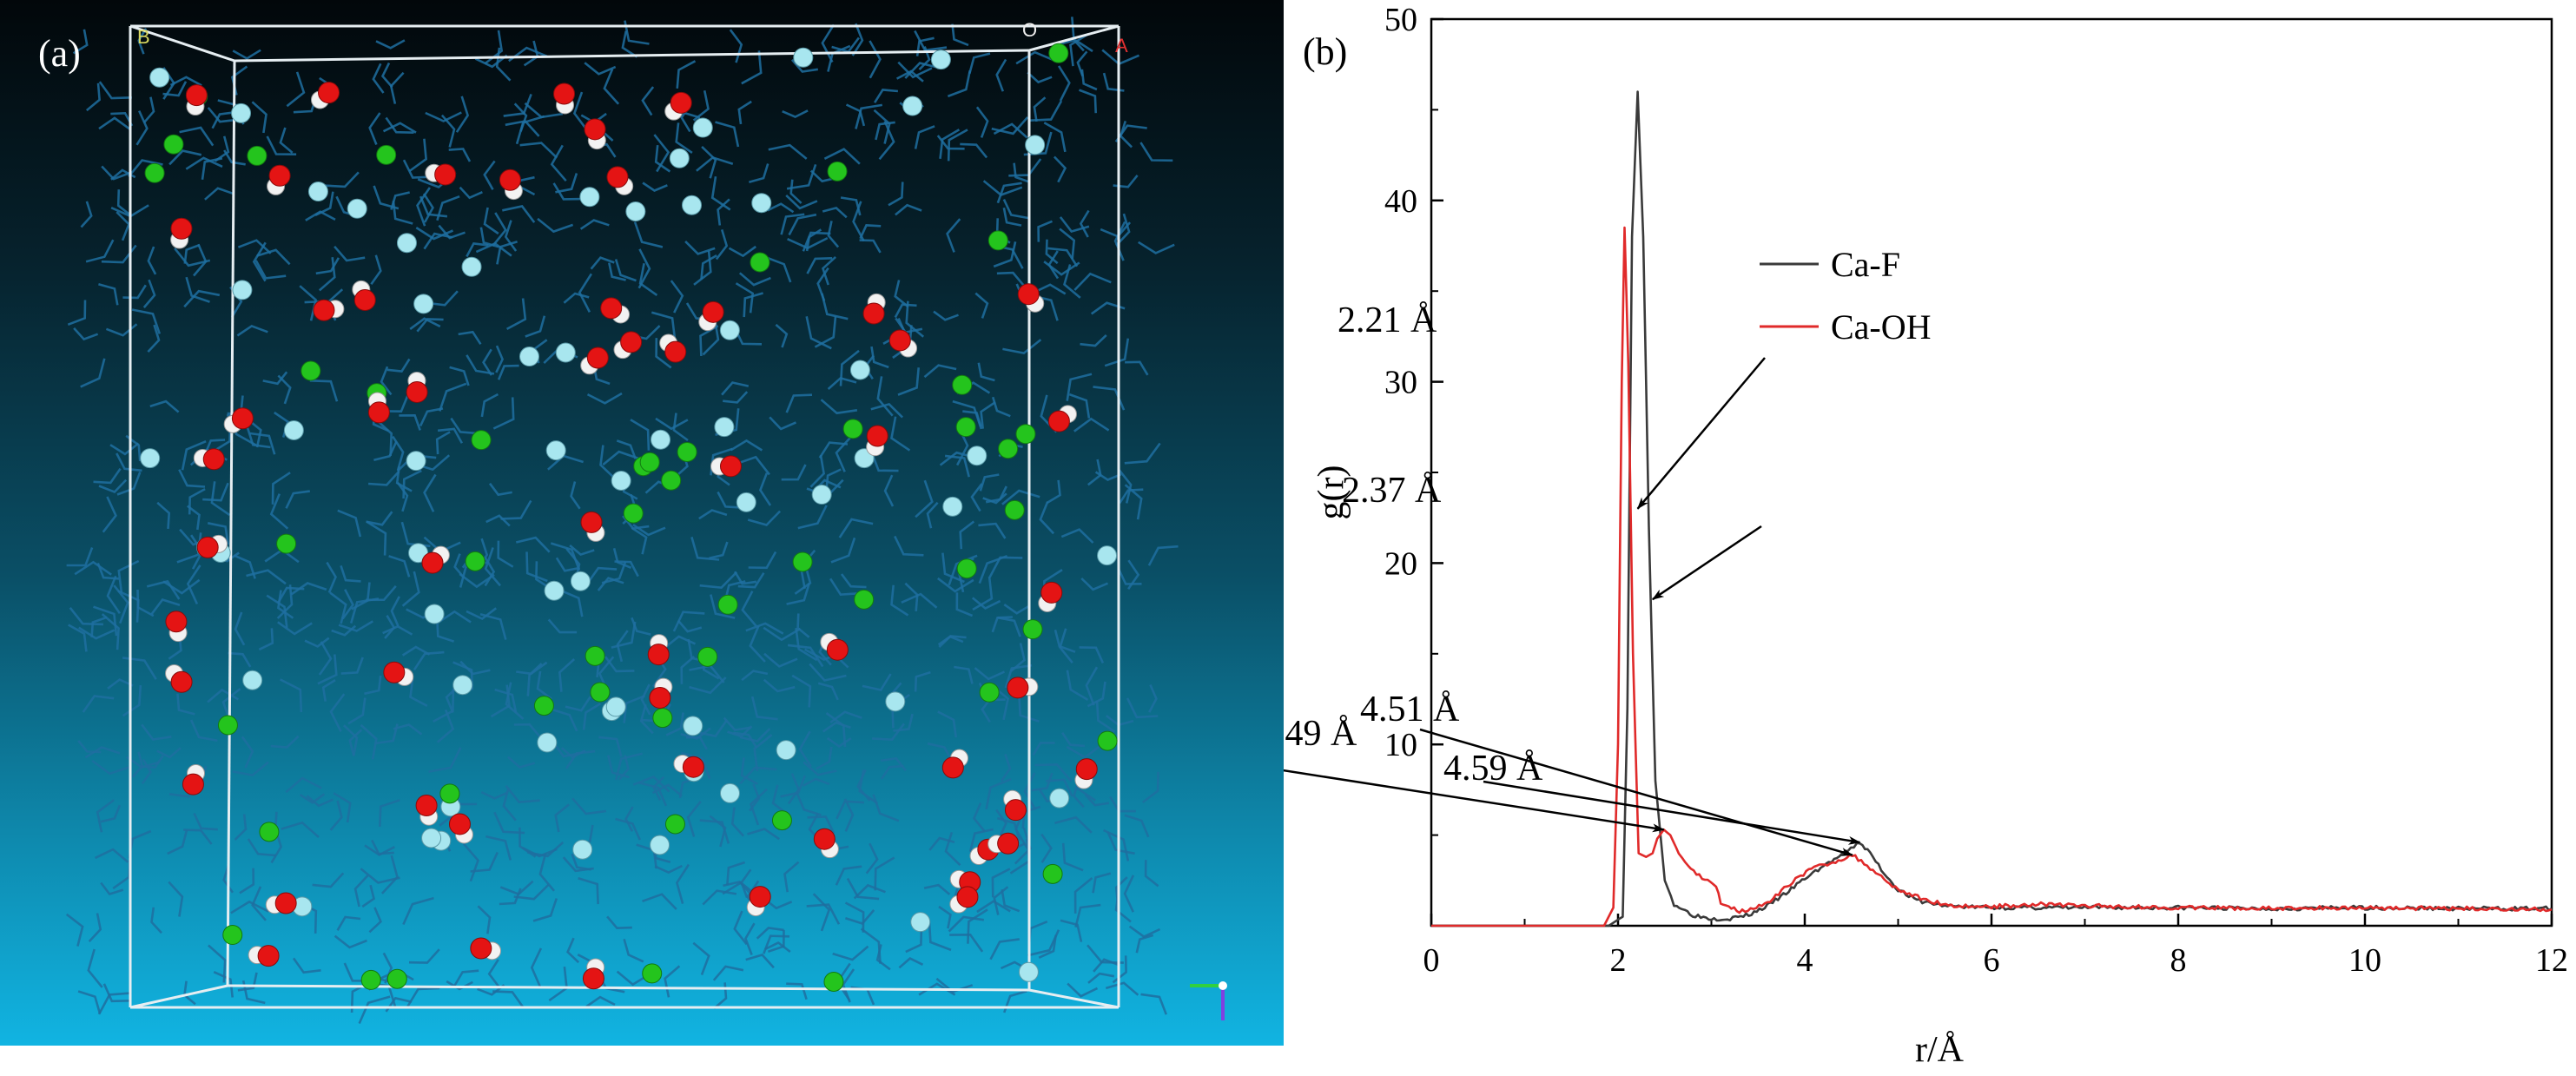 This screenshot has height=1076, width=2576. What do you see at coordinates (1401, 745) in the screenshot?
I see `y-tick-label: 10` at bounding box center [1401, 745].